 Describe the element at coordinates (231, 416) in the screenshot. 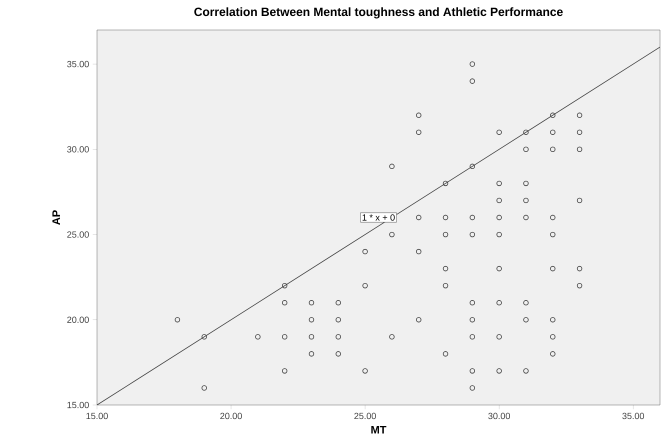

I see `x-tick-label: 20.00` at that location.